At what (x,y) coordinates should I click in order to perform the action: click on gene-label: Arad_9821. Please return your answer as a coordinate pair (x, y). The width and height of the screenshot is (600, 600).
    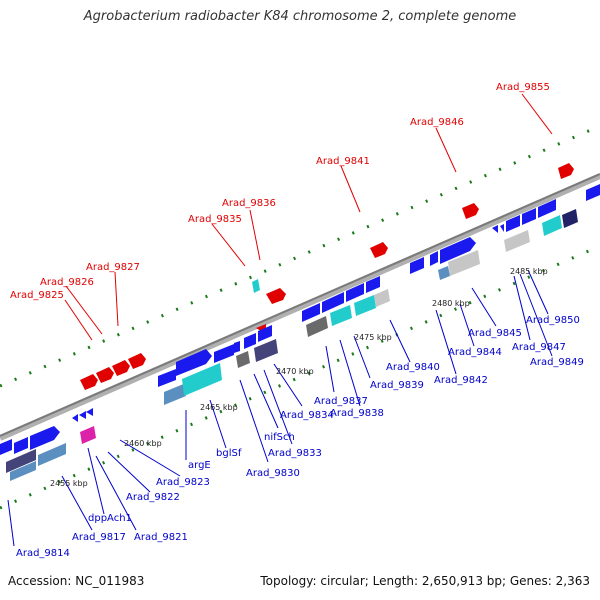
    Looking at the image, I should click on (161, 537).